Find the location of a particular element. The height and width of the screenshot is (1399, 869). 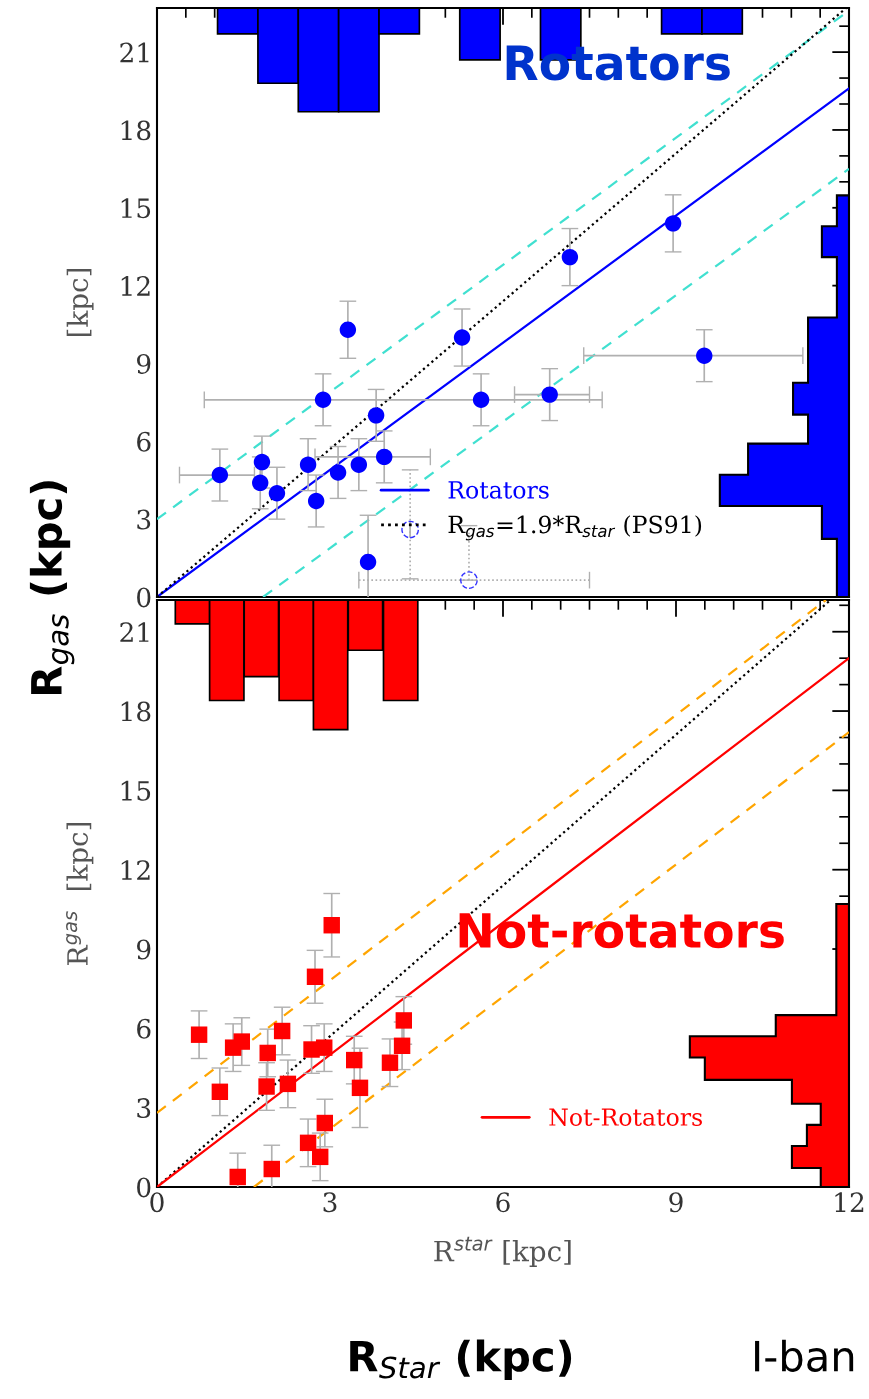

x-axis-title: R$^{star}$ [kpc] is located at coordinates (502, 1251).